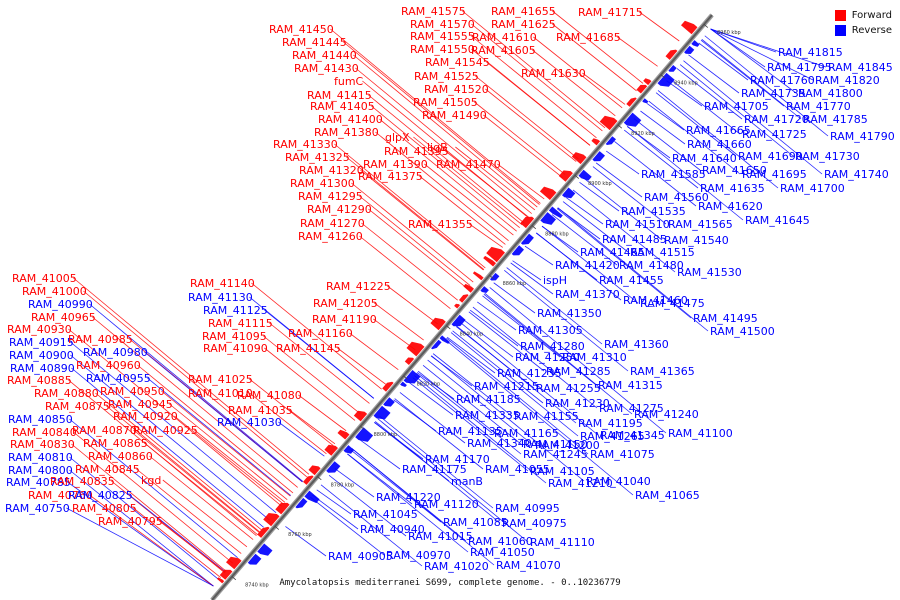  I want to click on reverse-gene-label: RAM_41500, so click(742, 331).